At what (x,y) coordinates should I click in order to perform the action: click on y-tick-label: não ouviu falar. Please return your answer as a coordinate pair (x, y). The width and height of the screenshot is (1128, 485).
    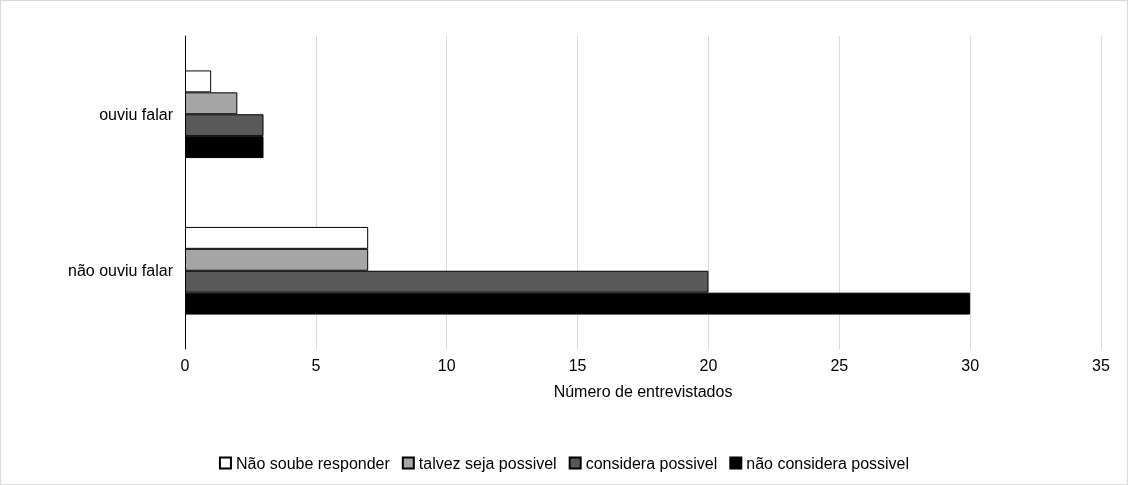
    Looking at the image, I should click on (121, 271).